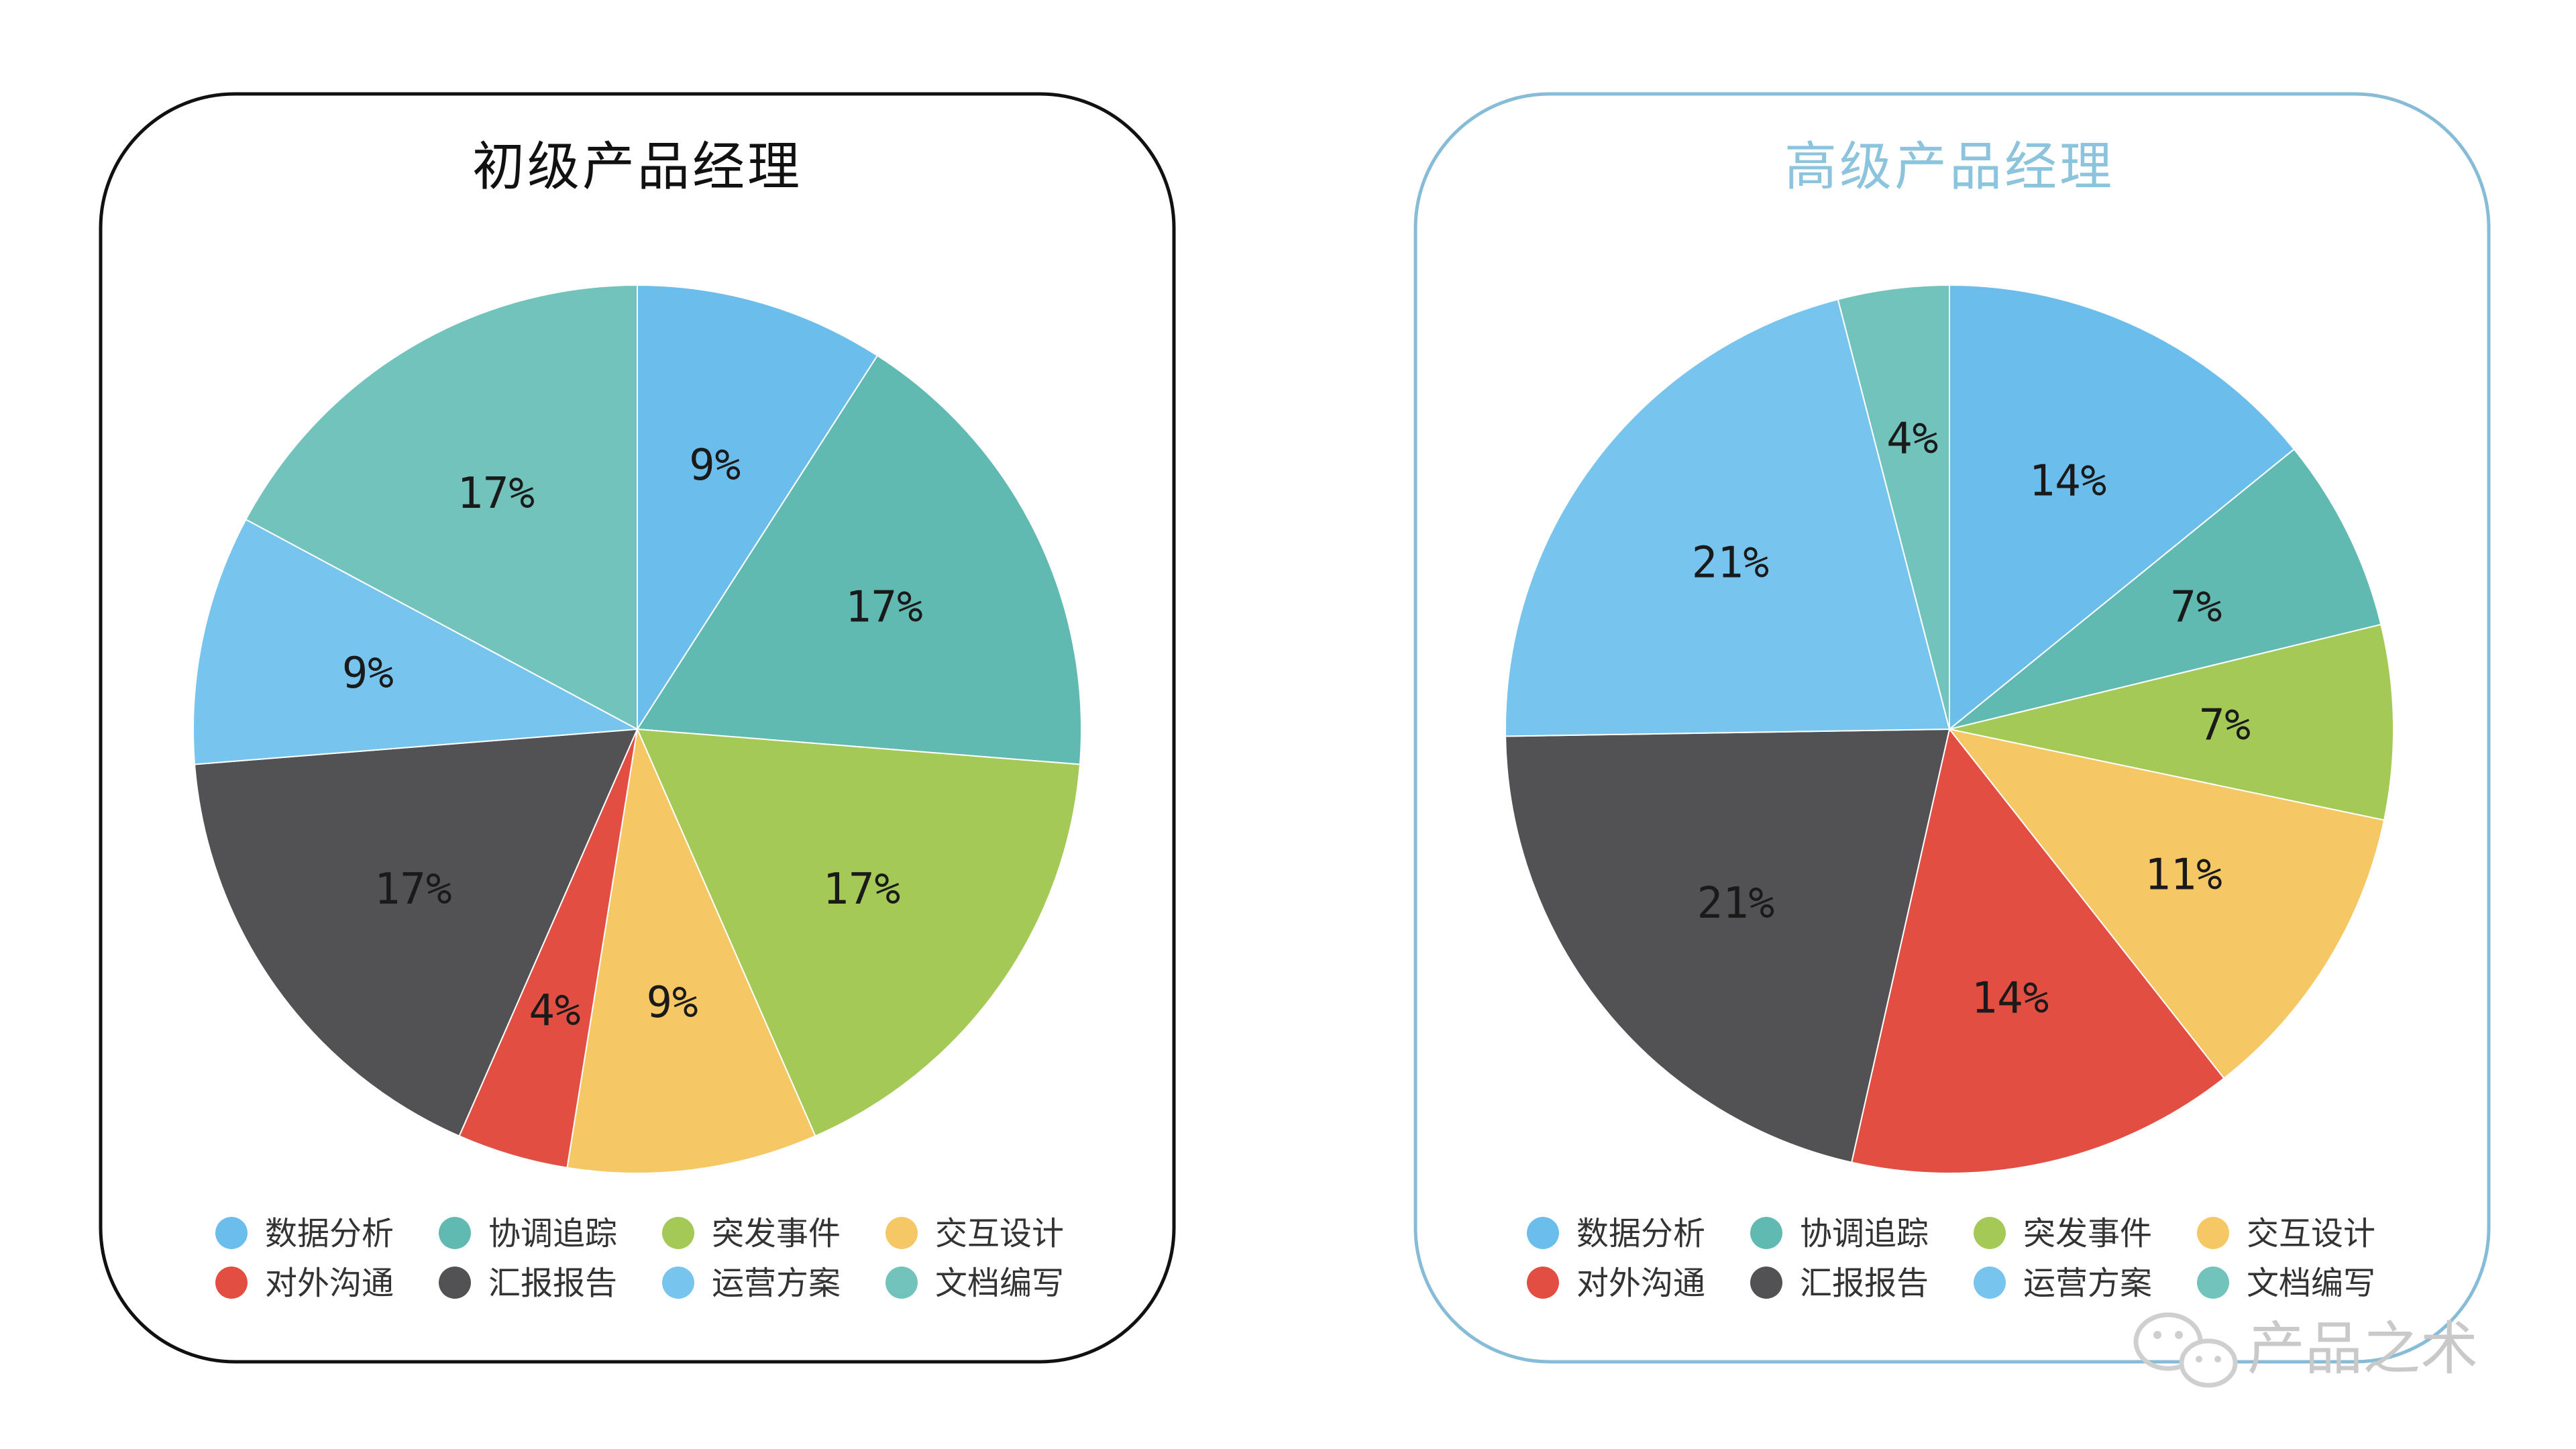 The height and width of the screenshot is (1449, 2576). I want to click on chart-title: 高级产品经理, so click(1949, 167).